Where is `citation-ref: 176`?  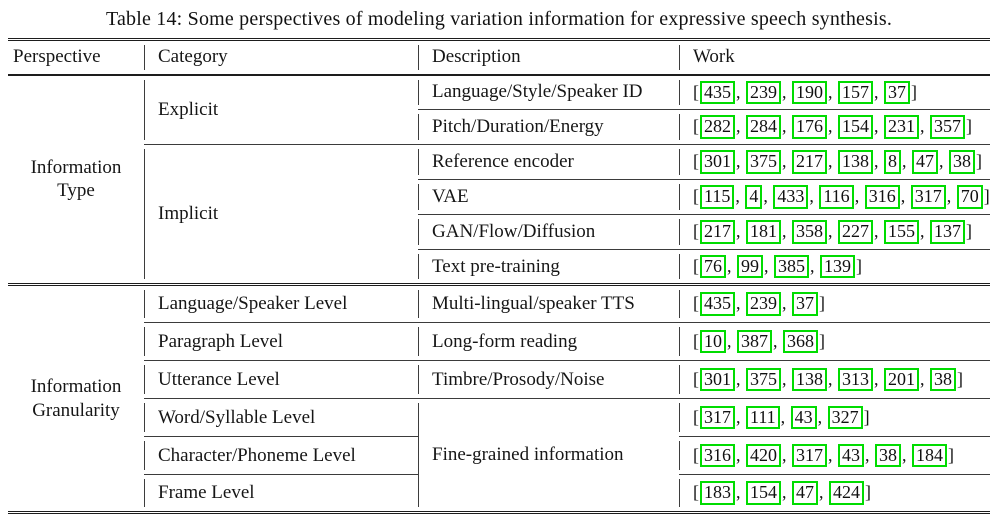 citation-ref: 176 is located at coordinates (809, 127).